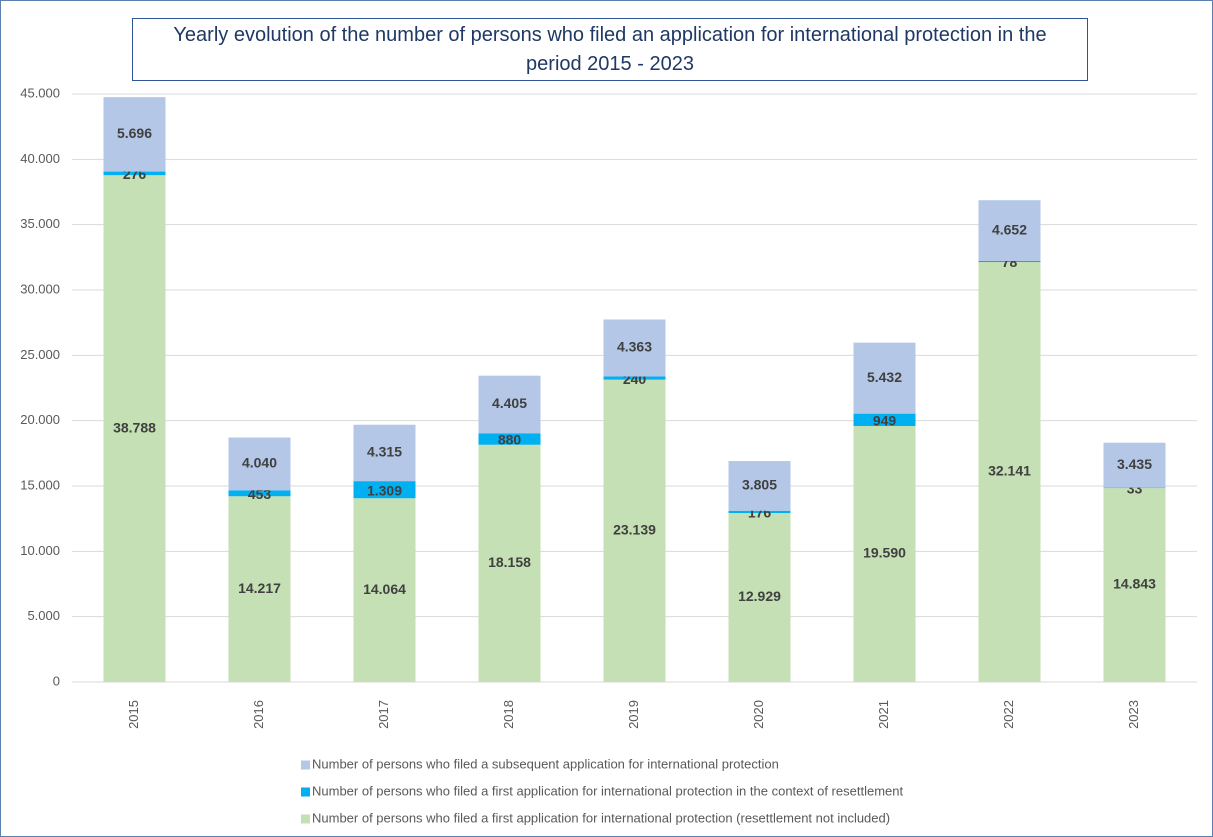  Describe the element at coordinates (40, 92) in the screenshot. I see `y-tick-label: 45.000` at that location.